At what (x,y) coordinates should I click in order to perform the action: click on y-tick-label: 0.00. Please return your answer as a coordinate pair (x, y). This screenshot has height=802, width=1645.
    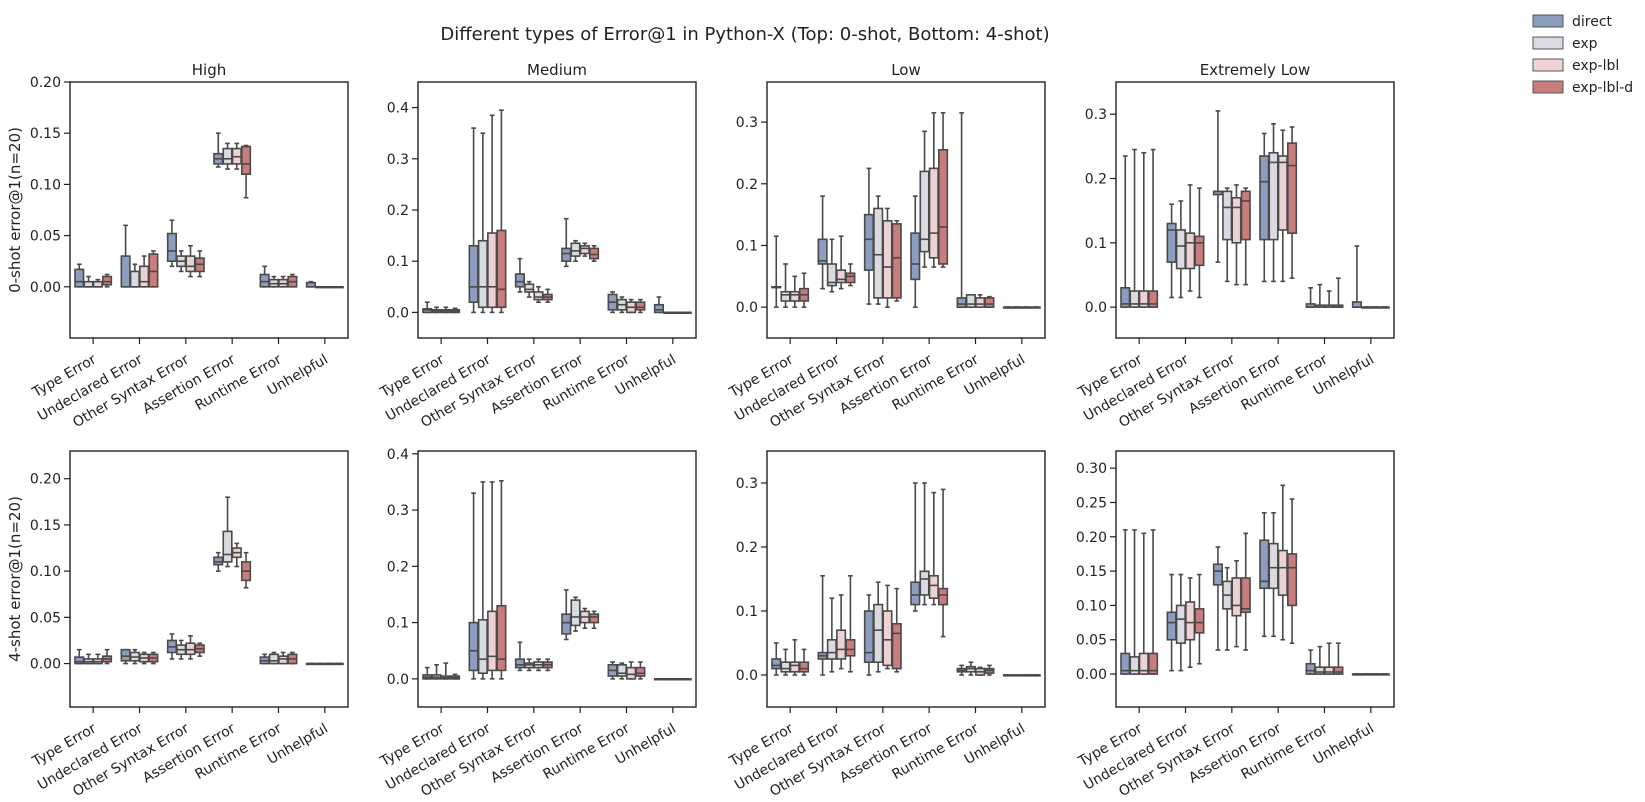
    Looking at the image, I should click on (1091, 675).